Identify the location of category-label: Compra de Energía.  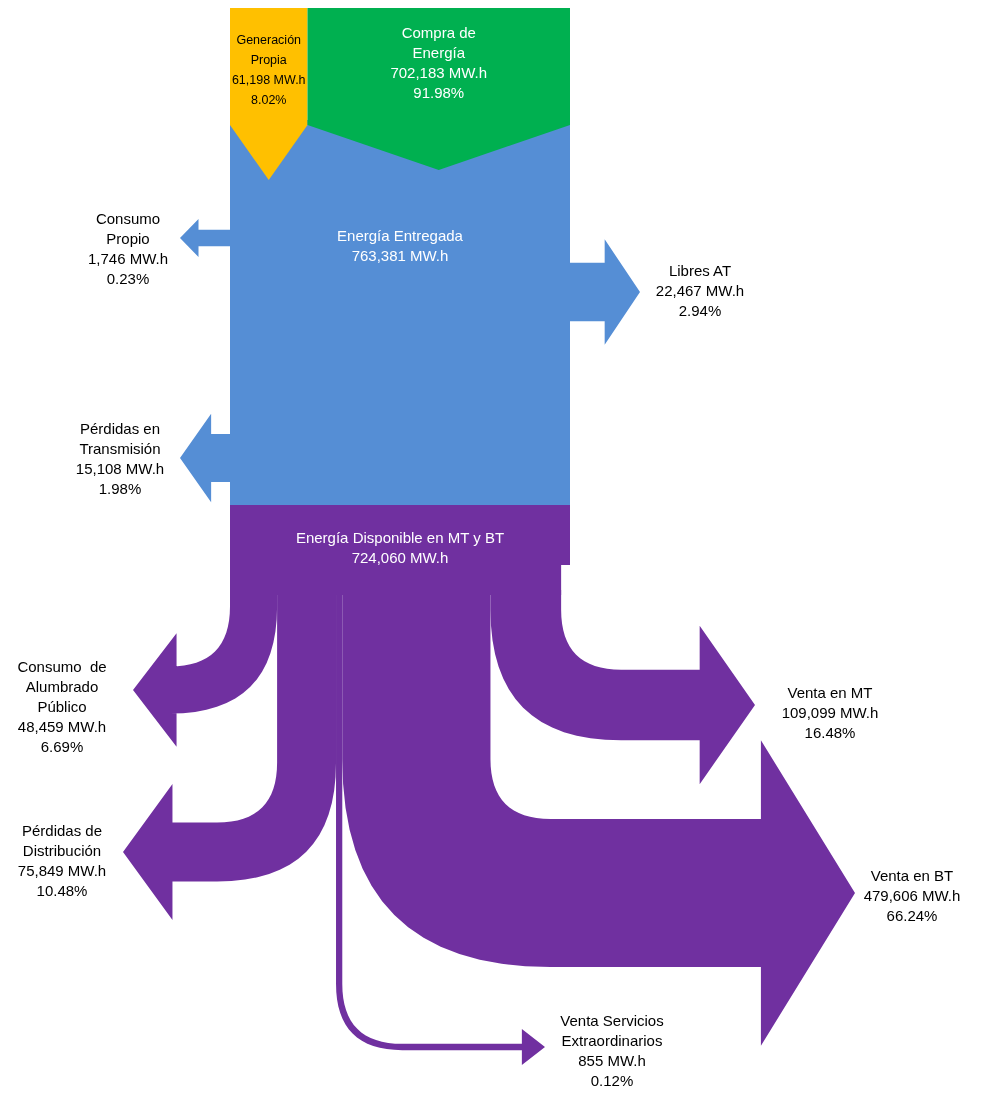
(438, 42).